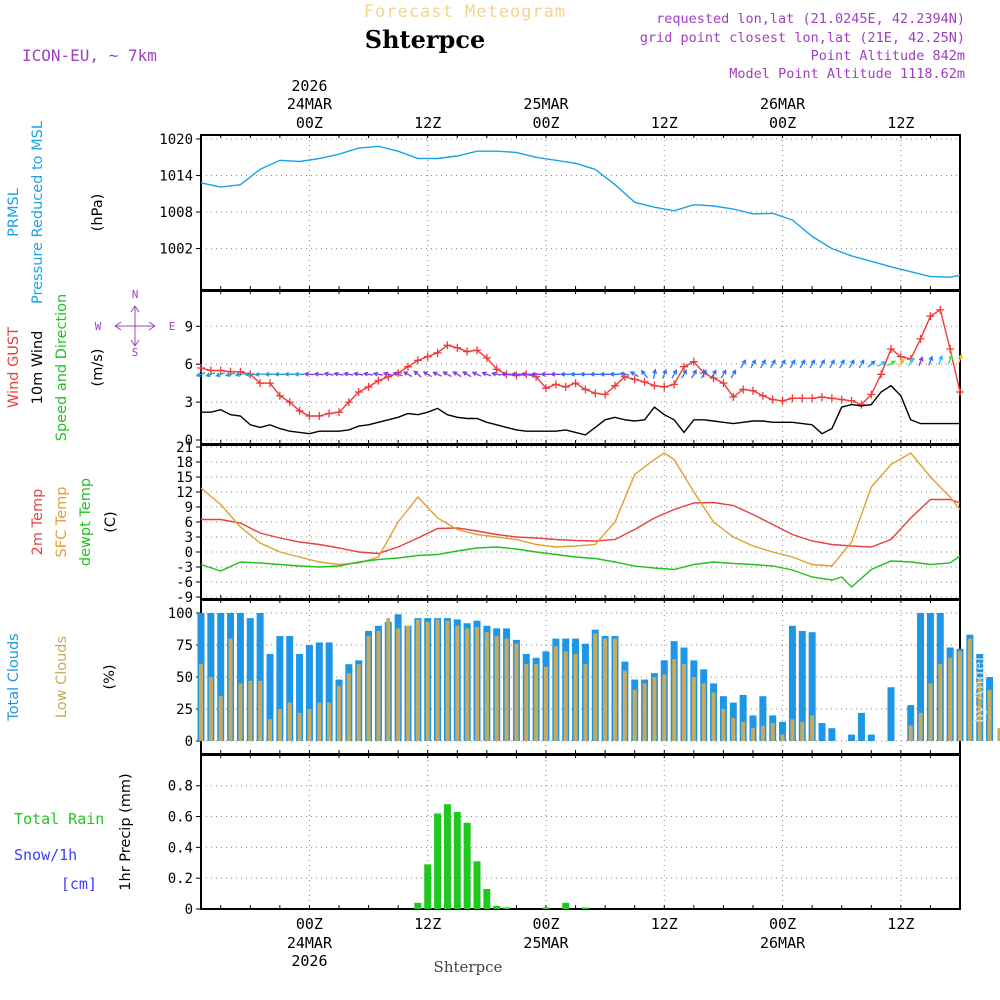 This screenshot has width=1000, height=1000. What do you see at coordinates (176, 250) in the screenshot?
I see `y-tick-label: 1002` at bounding box center [176, 250].